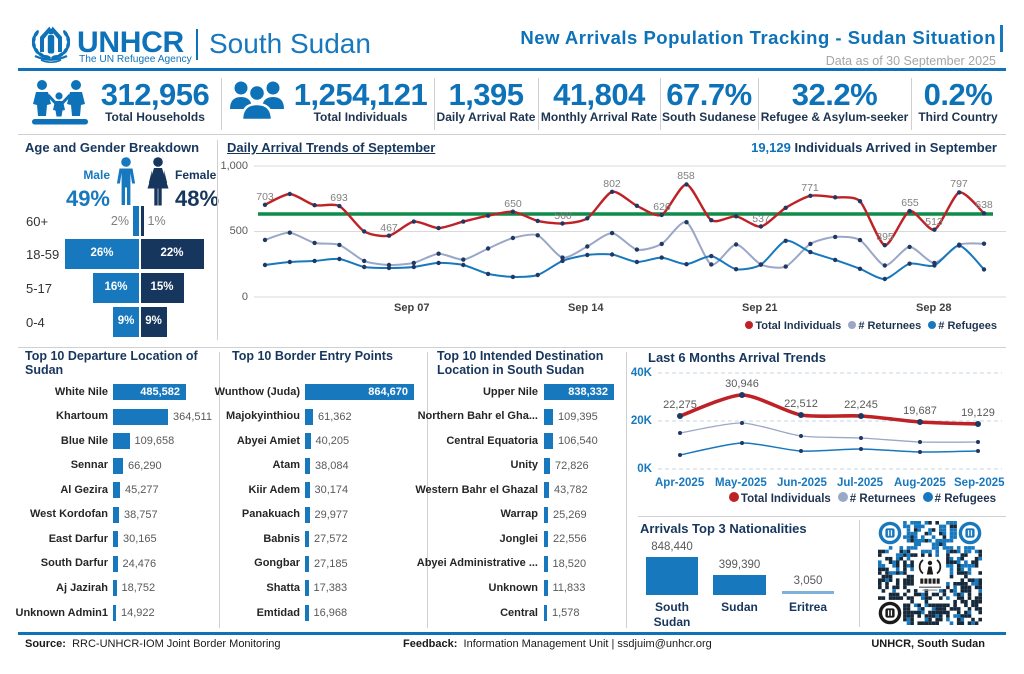 This screenshot has height=674, width=1024. I want to click on svg-text: 650, so click(513, 204).